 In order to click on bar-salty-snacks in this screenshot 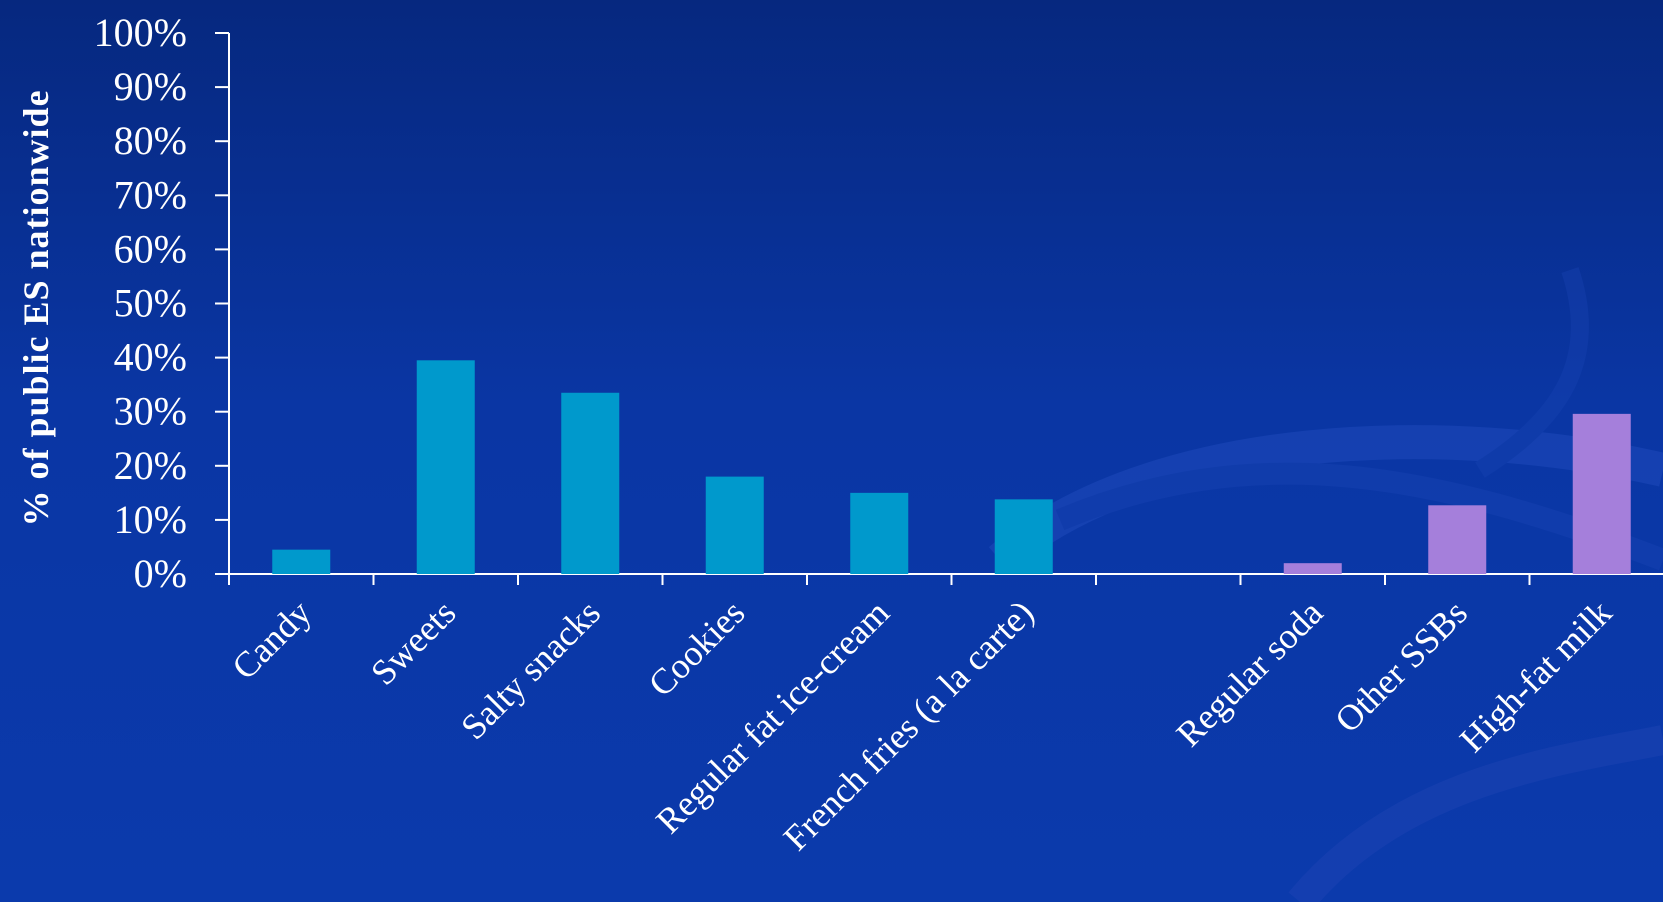, I will do `click(590, 483)`.